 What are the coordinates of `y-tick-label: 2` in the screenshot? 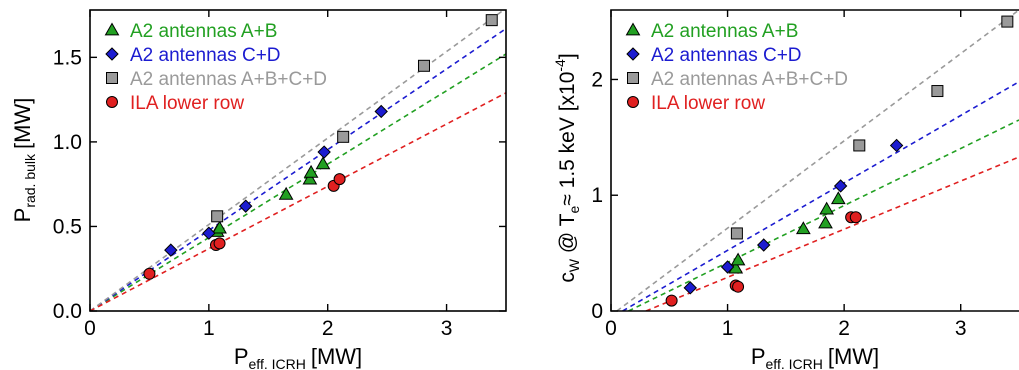 It's located at (597, 79).